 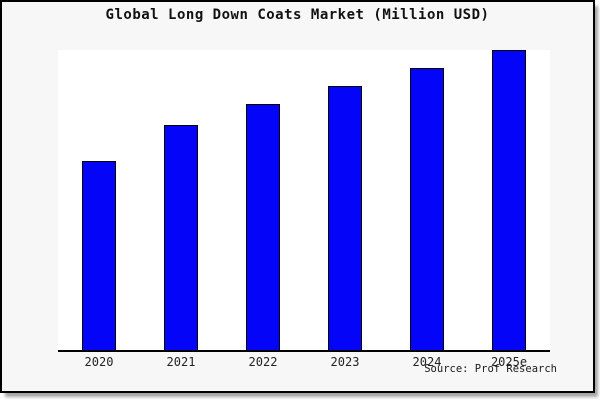 I want to click on source-text: Source: Prof Research, so click(x=490, y=369).